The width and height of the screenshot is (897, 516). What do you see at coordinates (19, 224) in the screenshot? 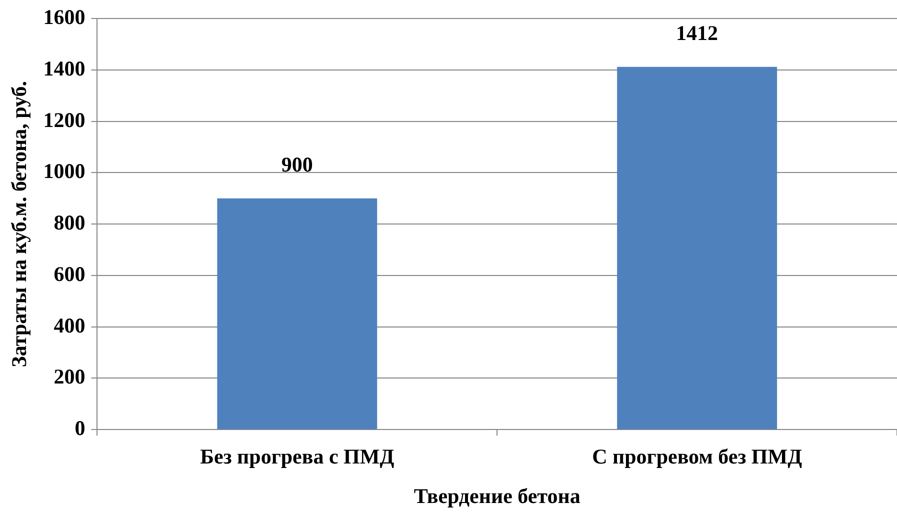
I see `y-axis-title: Затраты на куб.м. бетона, руб.` at bounding box center [19, 224].